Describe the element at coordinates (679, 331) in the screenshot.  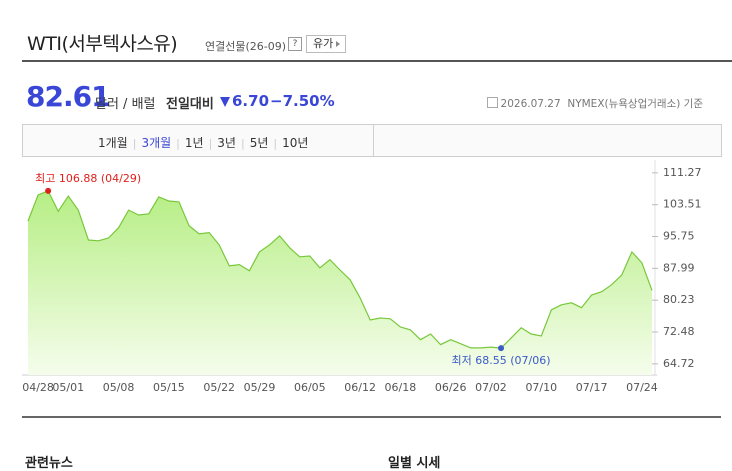
I see `y-tick-label: 72.48` at that location.